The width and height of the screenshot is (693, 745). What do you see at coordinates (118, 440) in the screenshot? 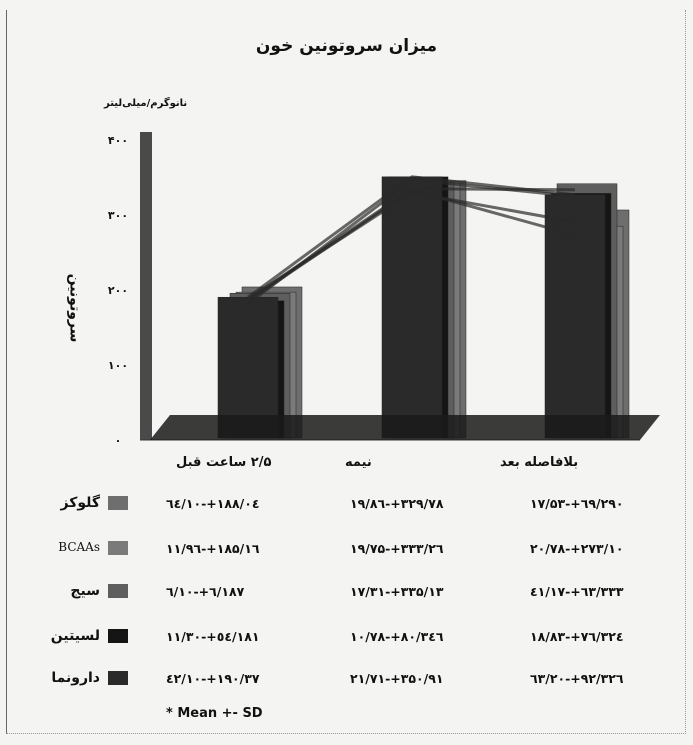
I see `y-tick-label-0: ۰` at bounding box center [118, 440].